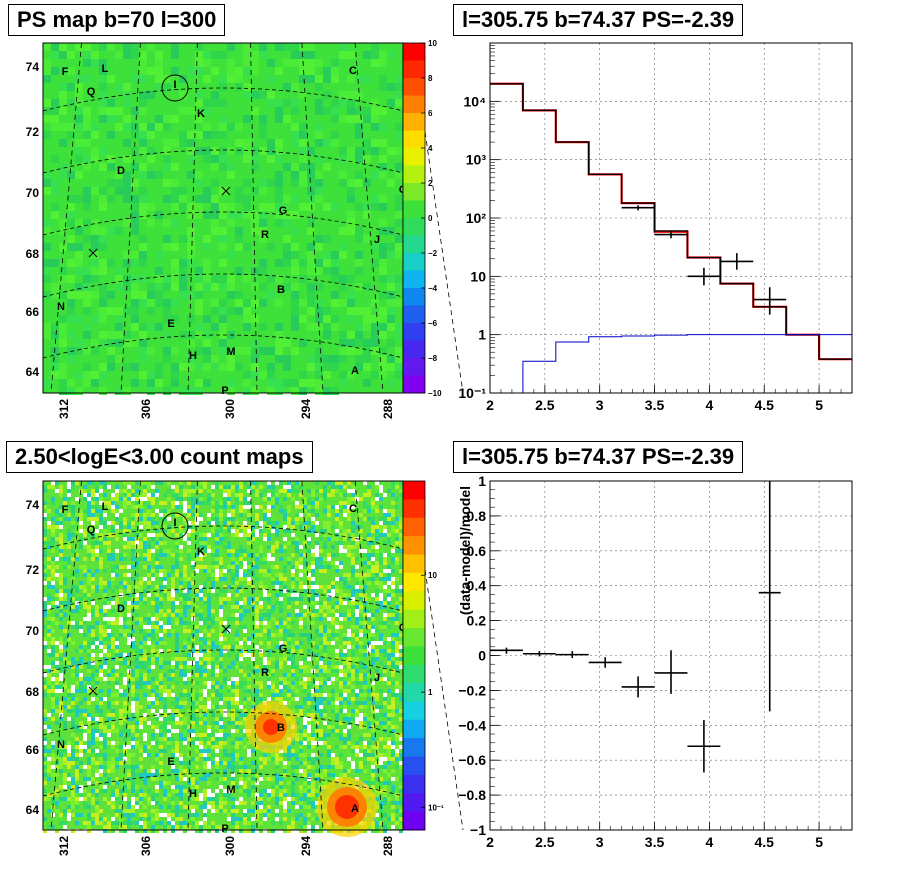 The height and width of the screenshot is (875, 898). What do you see at coordinates (477, 516) in the screenshot?
I see `residual-y-tick-label: 0.8` at bounding box center [477, 516].